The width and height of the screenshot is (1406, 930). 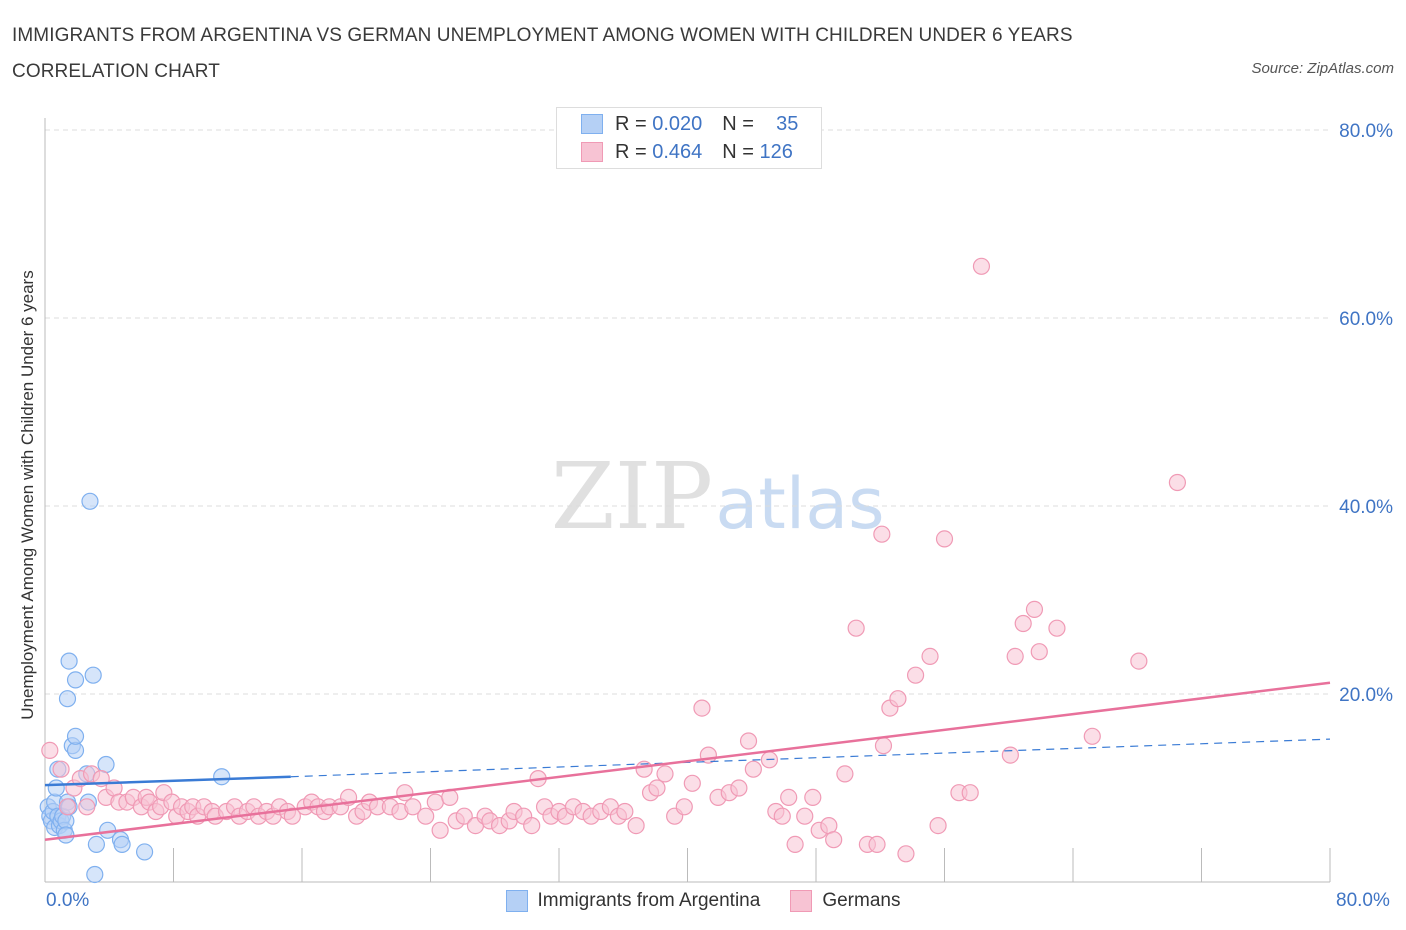 I want to click on stats-legend-row-argentina: R = 0.020 N = 35, so click(x=689, y=124).